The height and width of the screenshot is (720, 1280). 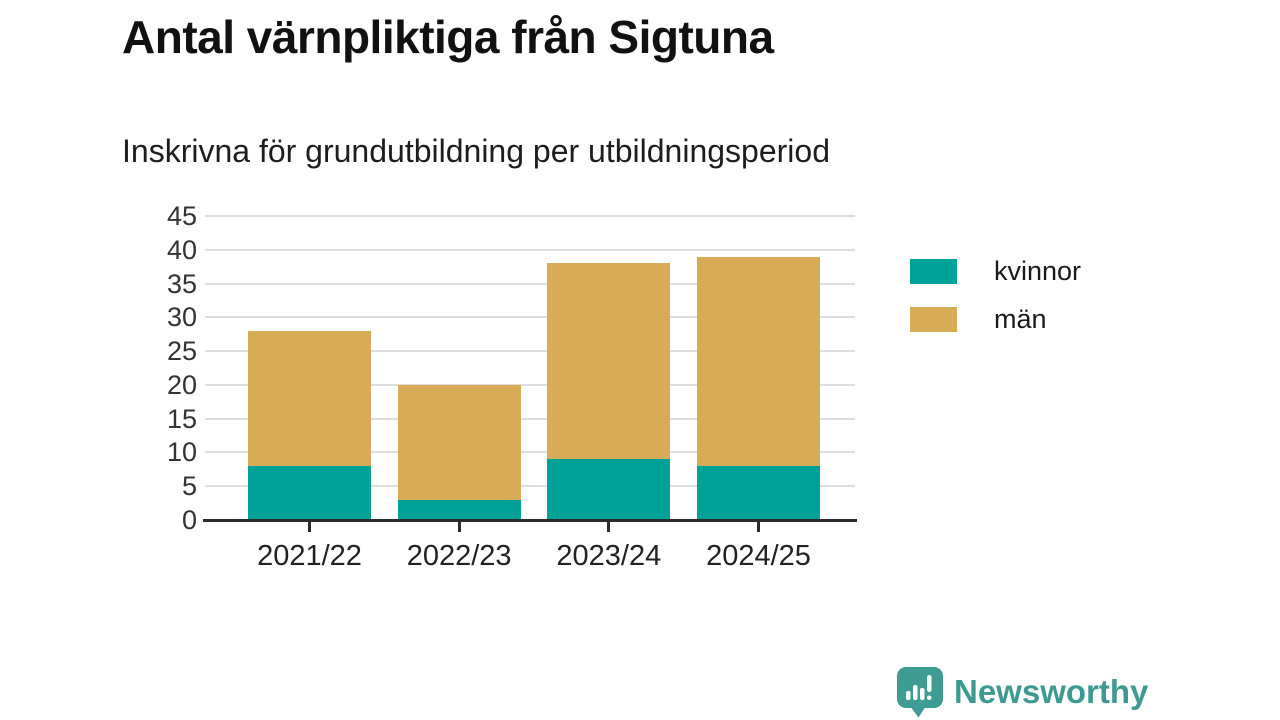 I want to click on x-tick-label: 2023/24, so click(x=609, y=556).